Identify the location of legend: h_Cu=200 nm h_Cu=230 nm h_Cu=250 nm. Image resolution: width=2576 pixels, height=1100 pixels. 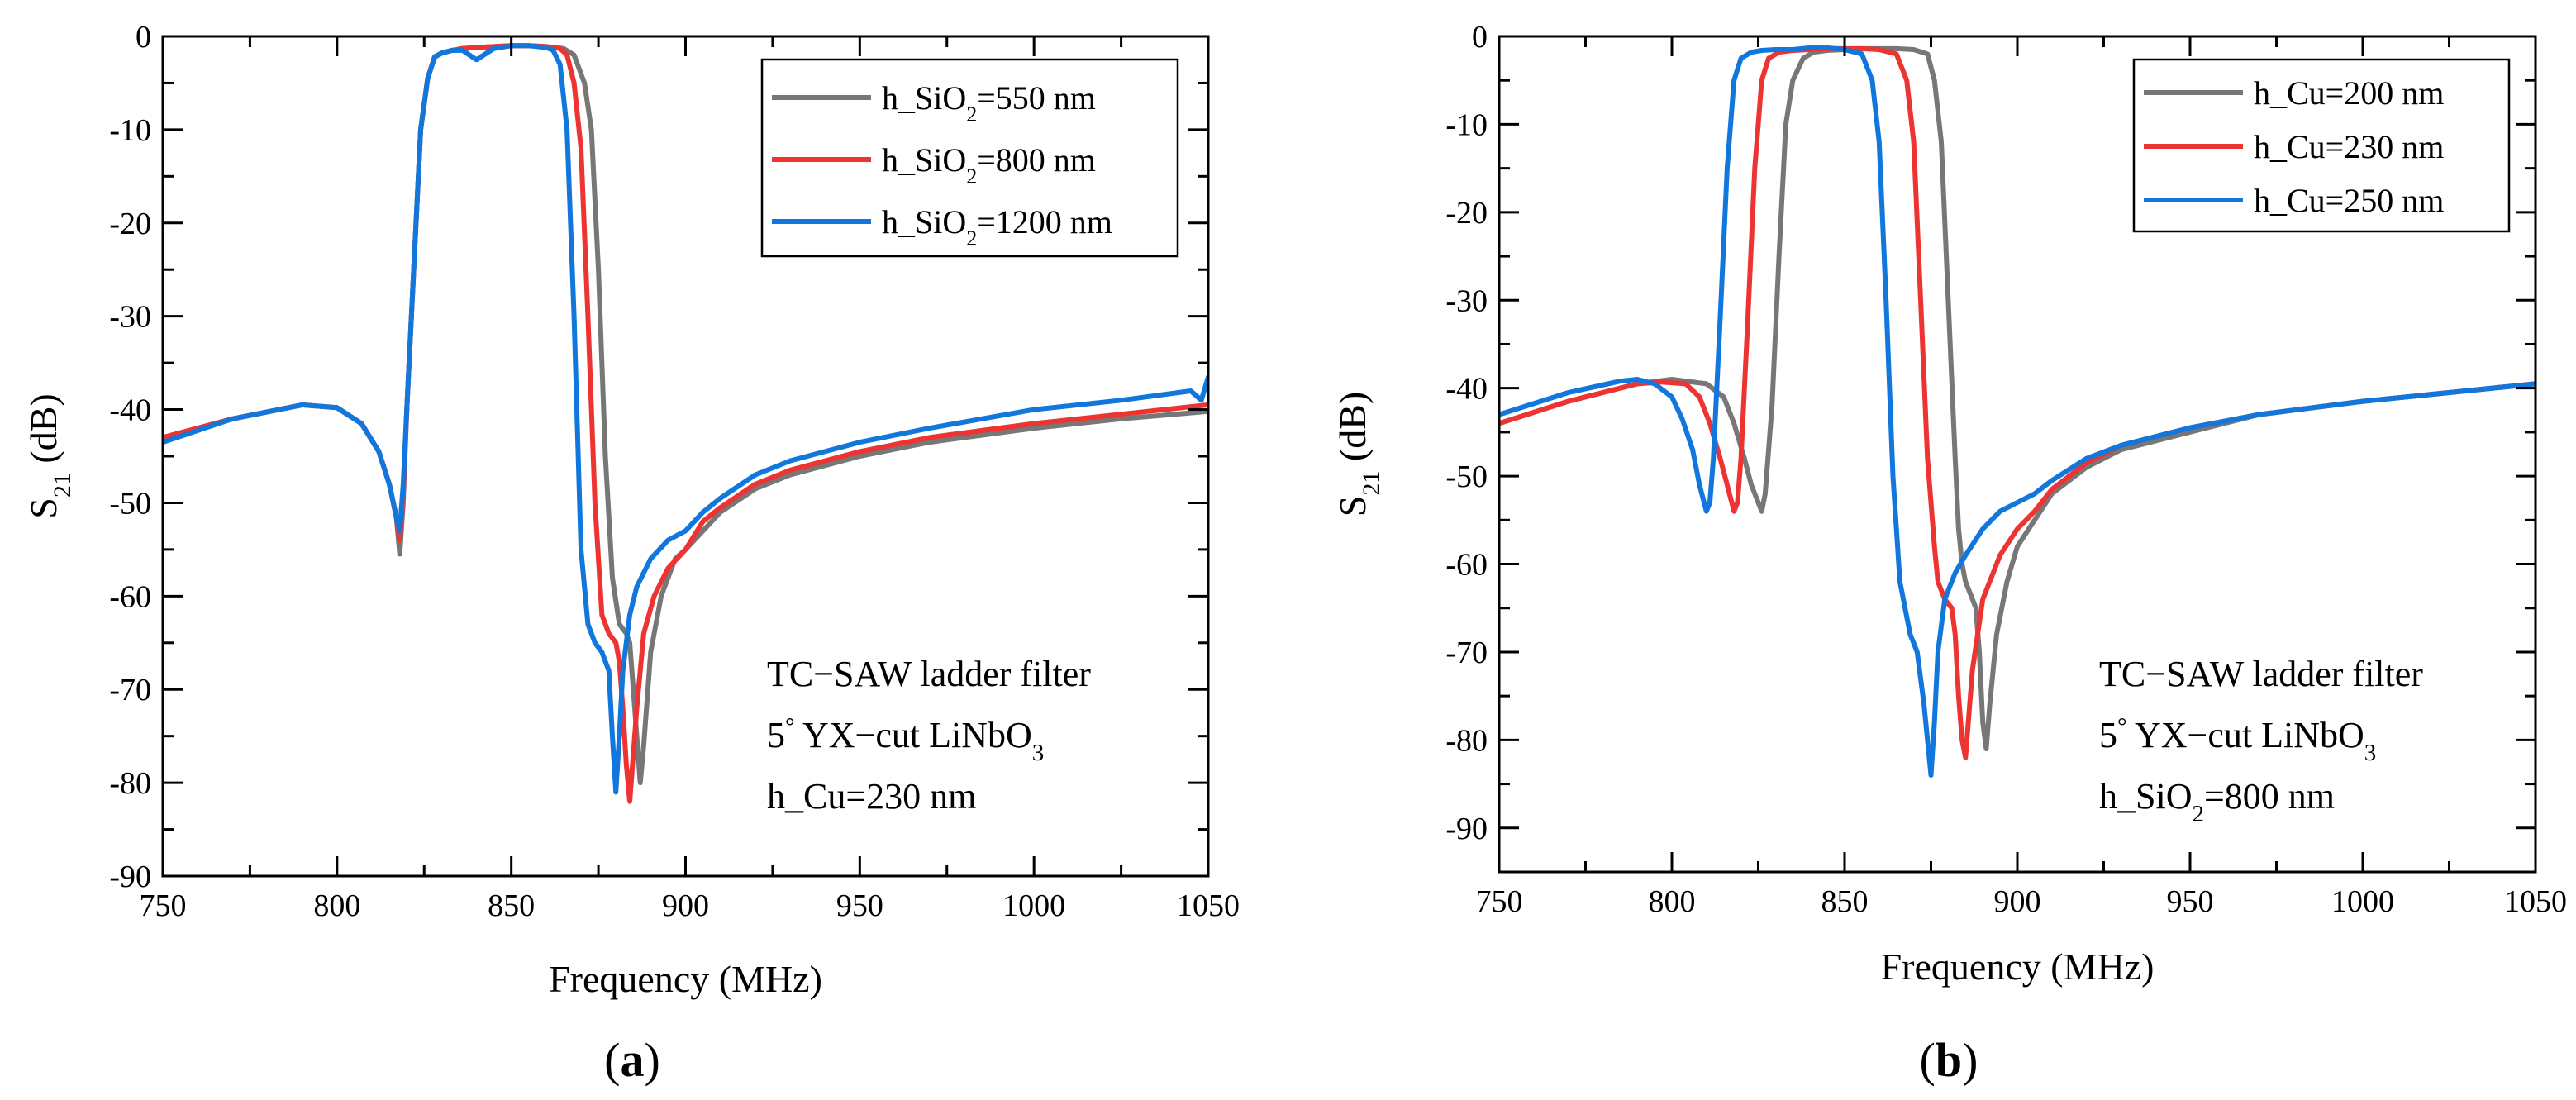
(2321, 145).